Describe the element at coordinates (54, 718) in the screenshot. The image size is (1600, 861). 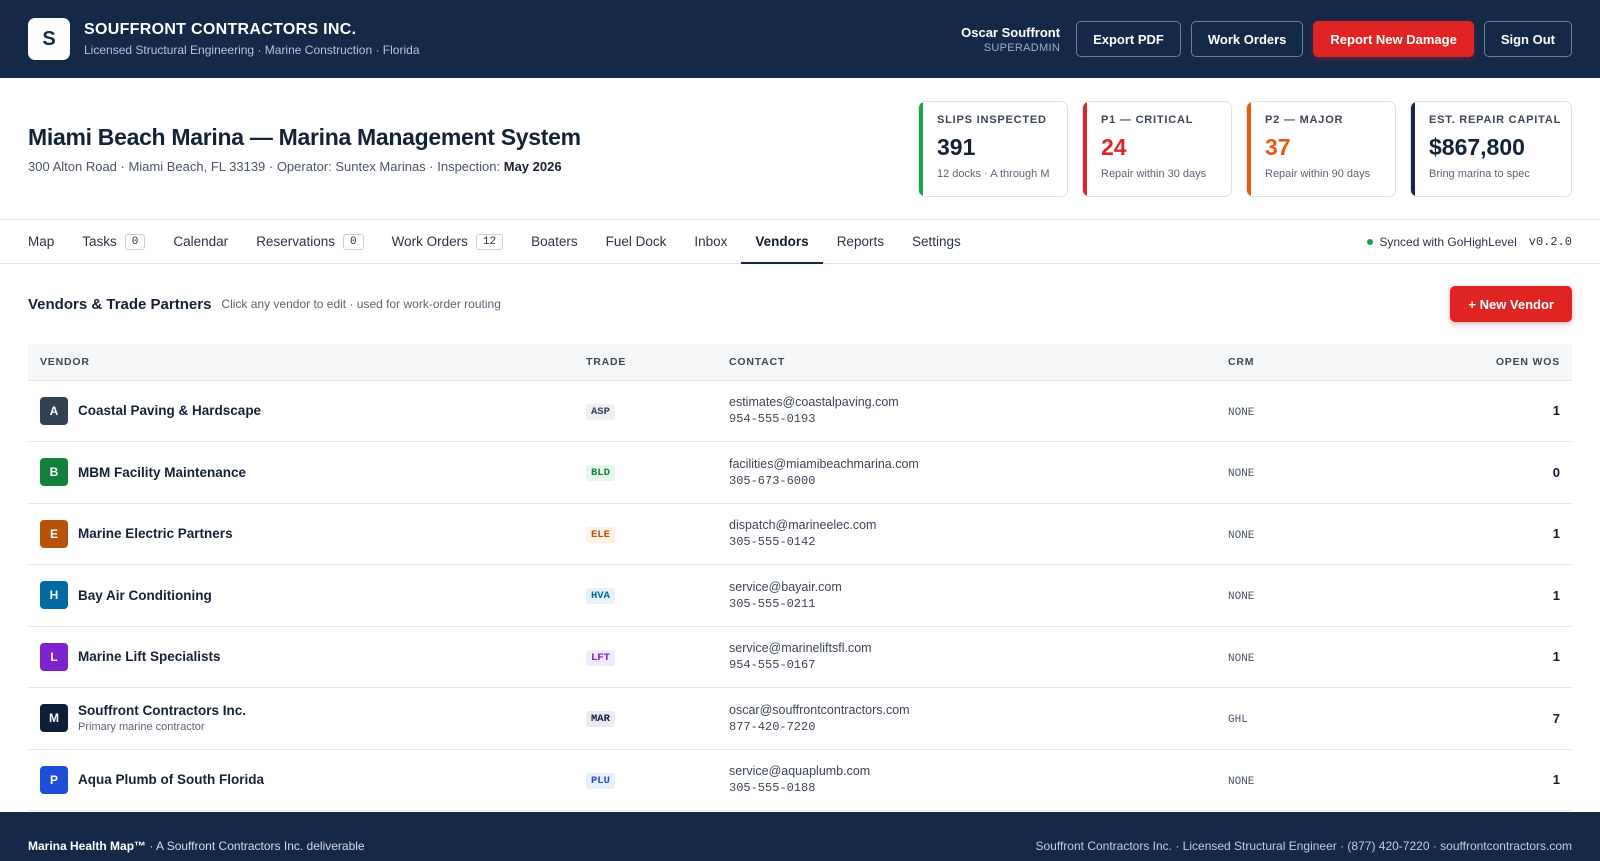
I see `vendor-avatar: M` at that location.